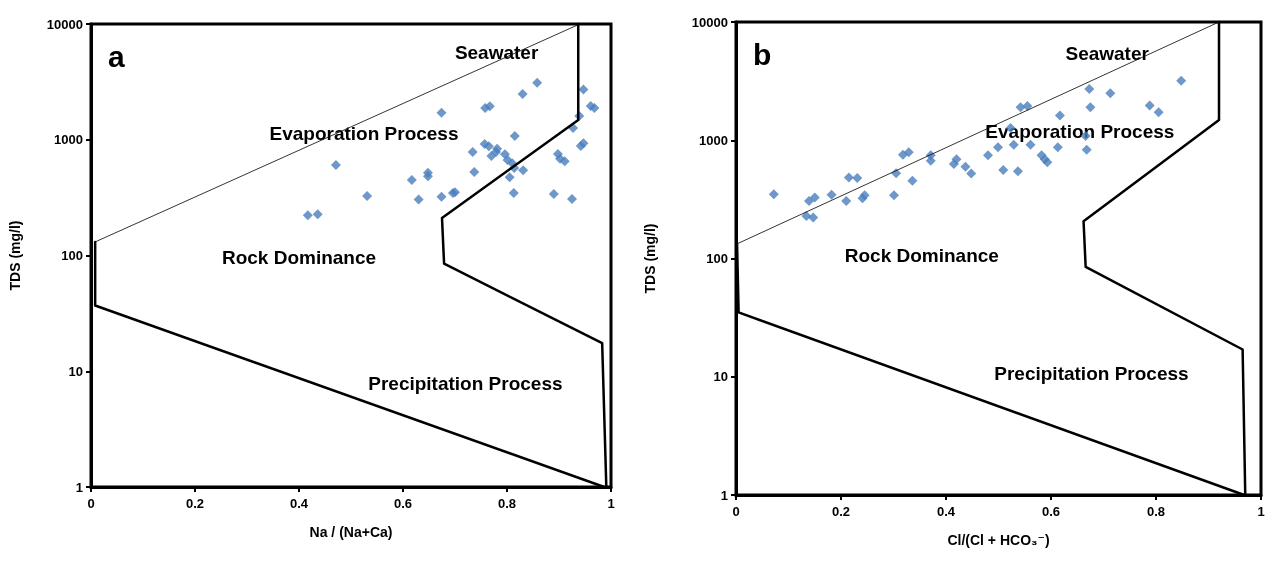 The width and height of the screenshot is (1271, 566). What do you see at coordinates (998, 540) in the screenshot?
I see `x-axis-title: Cl/(Cl + HCO₃⁻)` at bounding box center [998, 540].